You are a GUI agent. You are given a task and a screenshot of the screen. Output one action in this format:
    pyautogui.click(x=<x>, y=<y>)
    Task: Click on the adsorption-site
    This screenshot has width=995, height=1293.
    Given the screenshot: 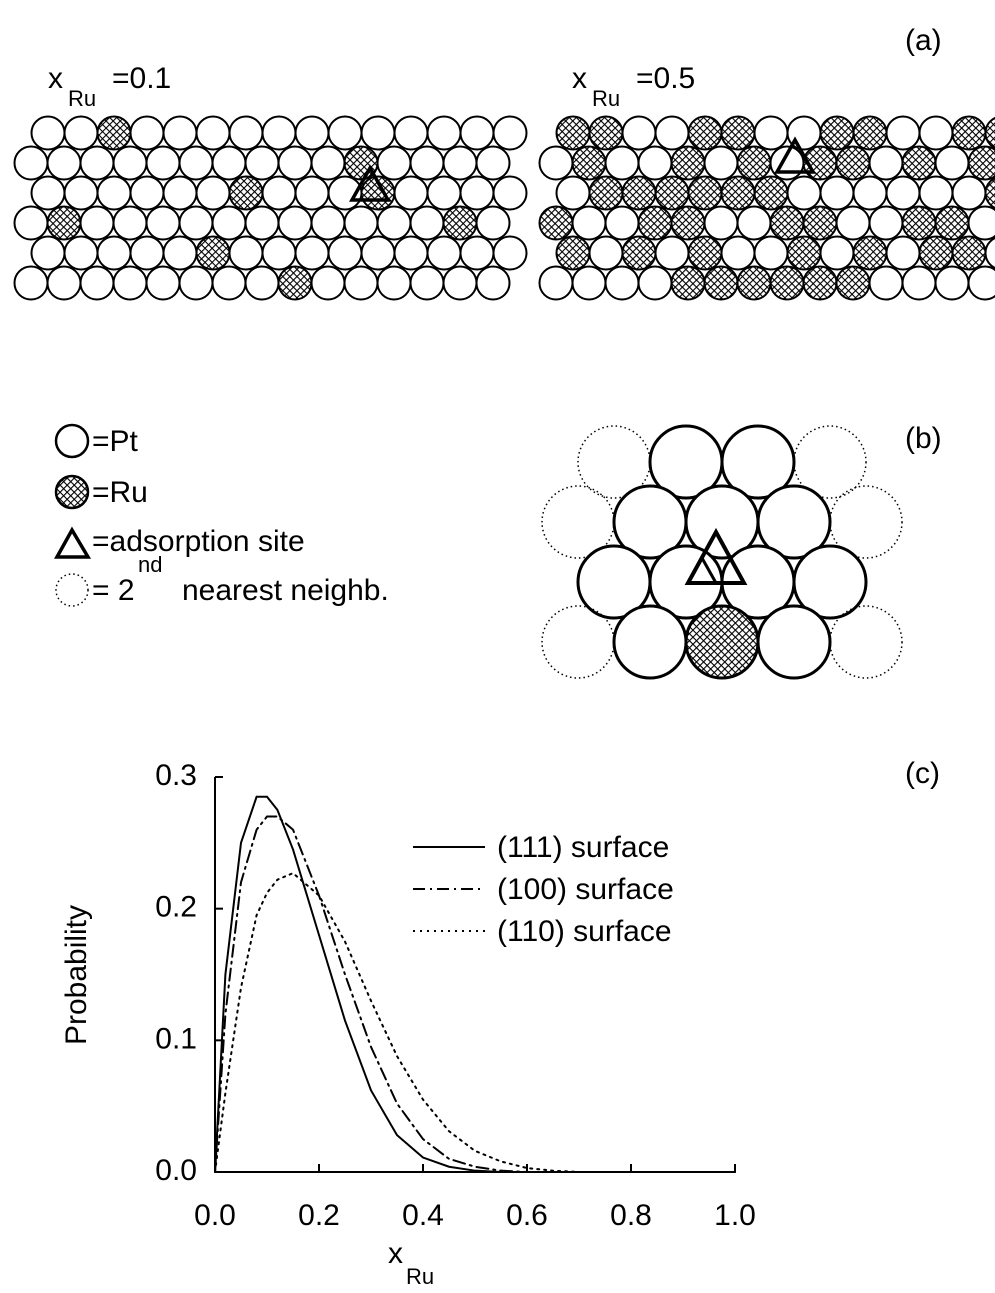 What is the action you would take?
    pyautogui.click(x=709, y=570)
    